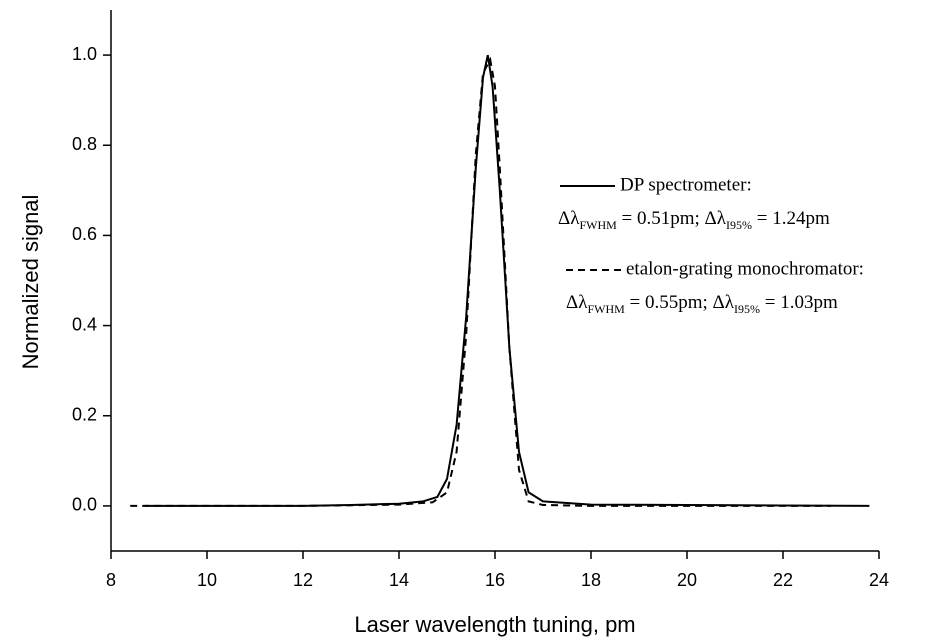  Describe the element at coordinates (799, 302) in the screenshot. I see `legend-note-part: = 1.03pm` at that location.